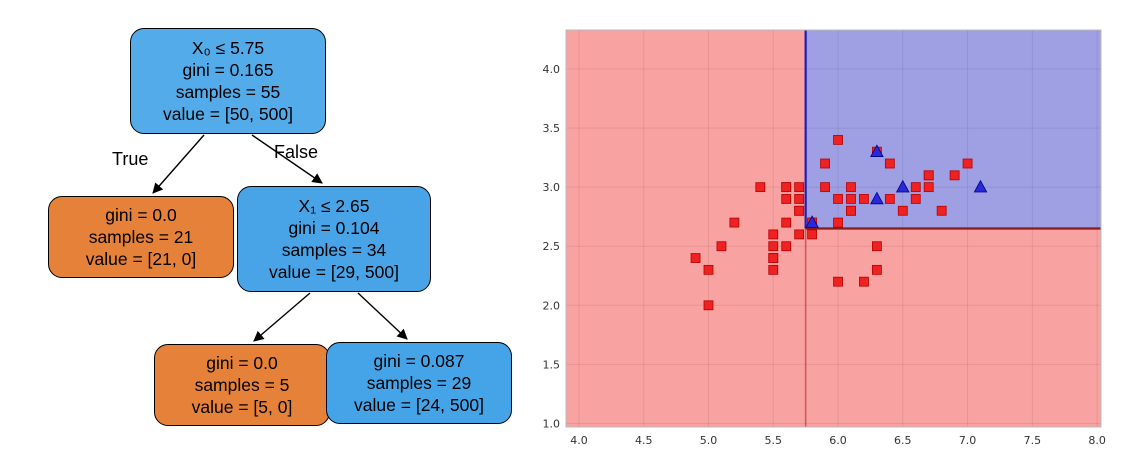 The image size is (1148, 467). Describe the element at coordinates (552, 246) in the screenshot. I see `y-tick-label: 2.5` at that location.